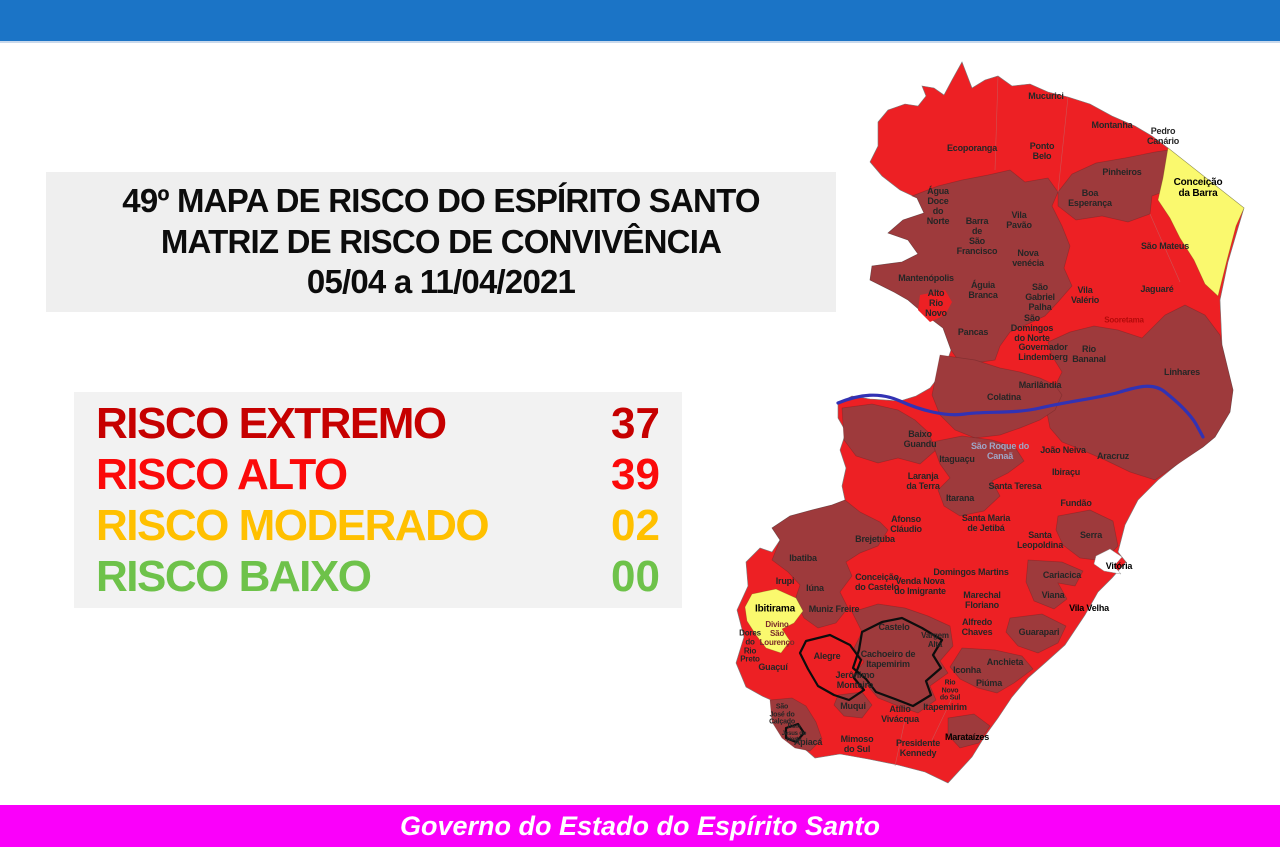  I want to click on map-label-serra: Serra, so click(1091, 535).